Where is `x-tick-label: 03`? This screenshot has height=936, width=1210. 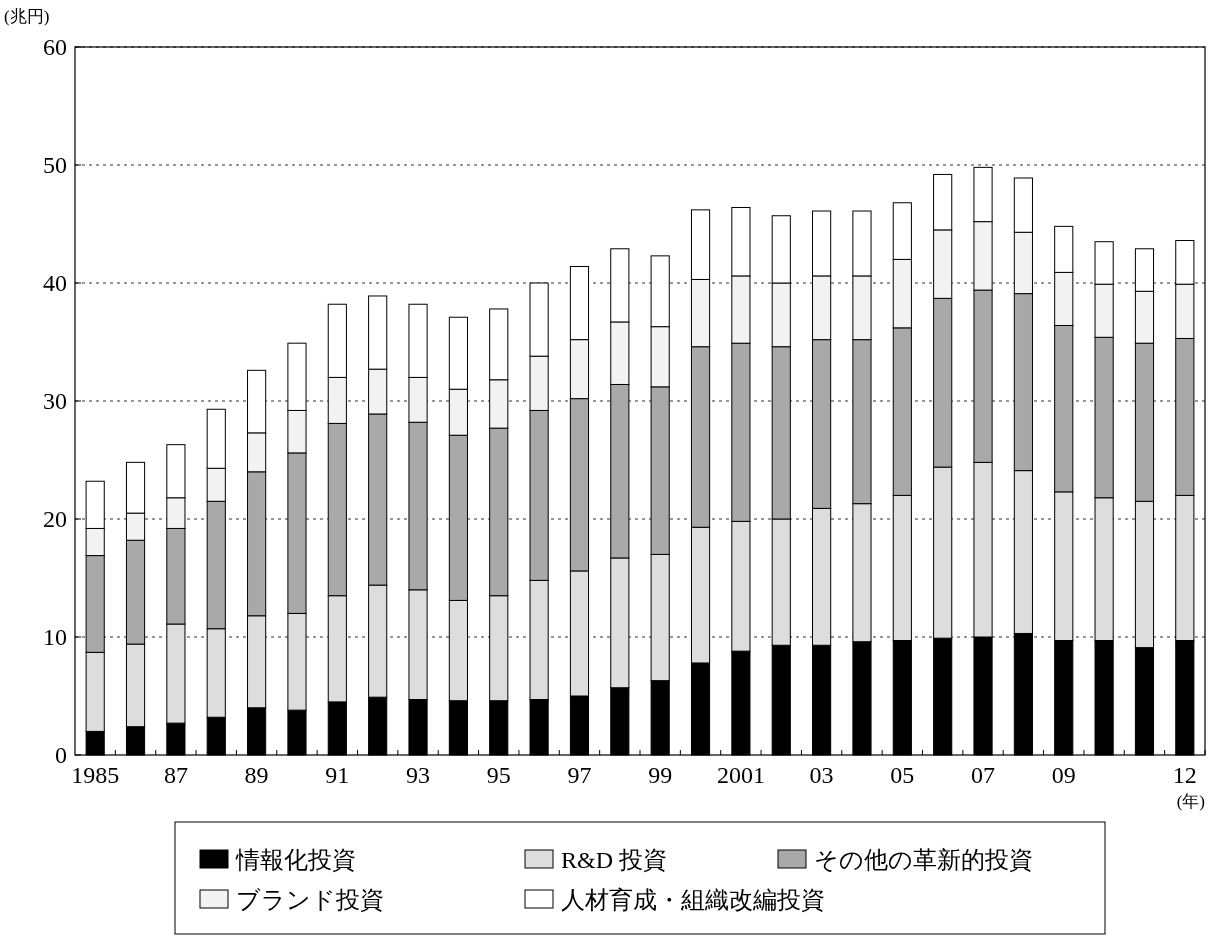 x-tick-label: 03 is located at coordinates (821, 775).